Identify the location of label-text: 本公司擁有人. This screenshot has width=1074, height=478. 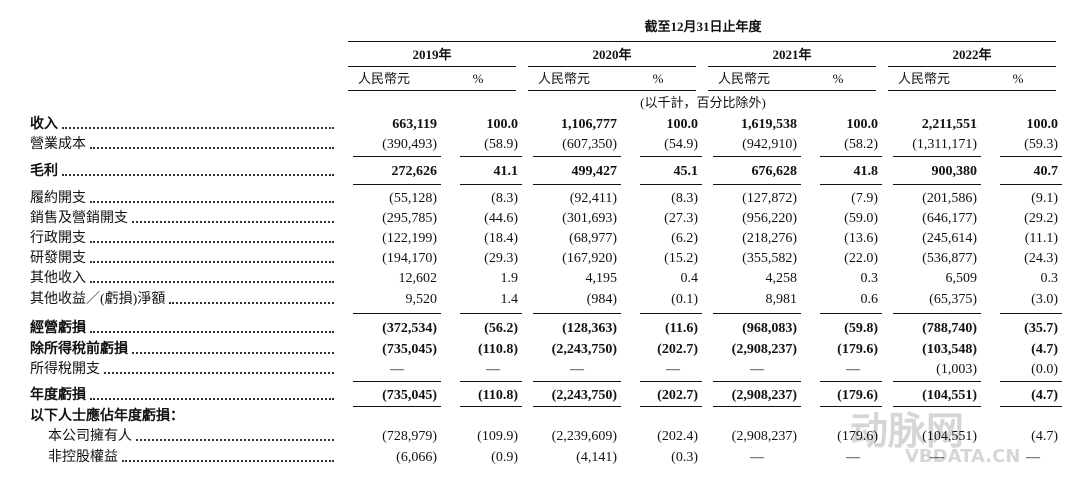
(90, 436).